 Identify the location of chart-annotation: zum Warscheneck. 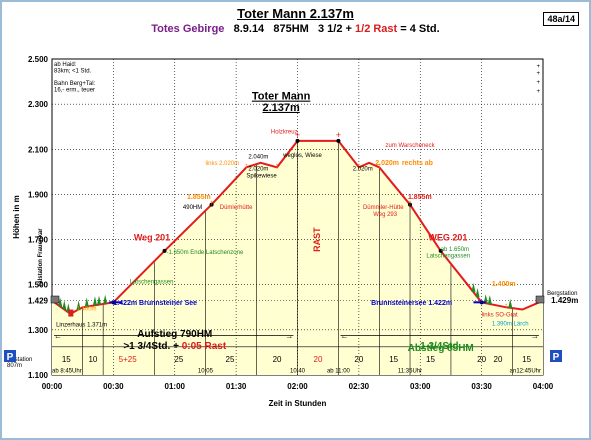
(410, 146).